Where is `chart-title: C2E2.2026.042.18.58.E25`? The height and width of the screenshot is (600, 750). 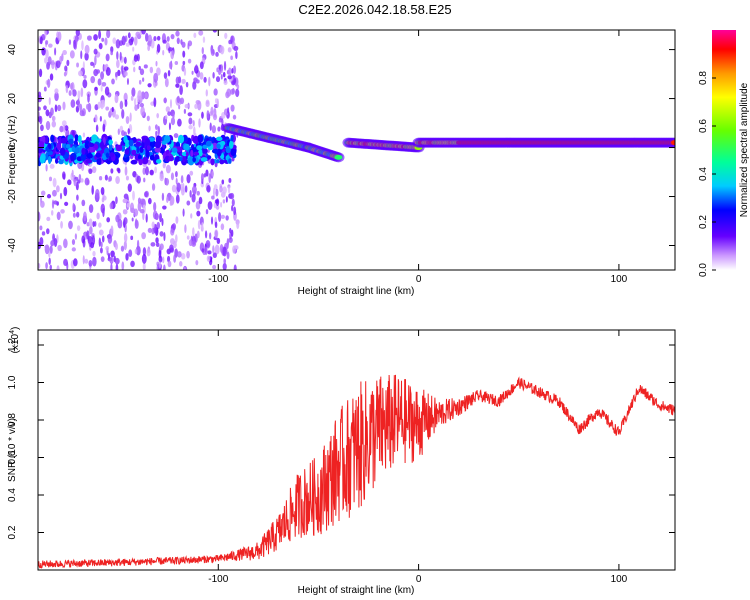
chart-title: C2E2.2026.042.18.58.E25 is located at coordinates (375, 9).